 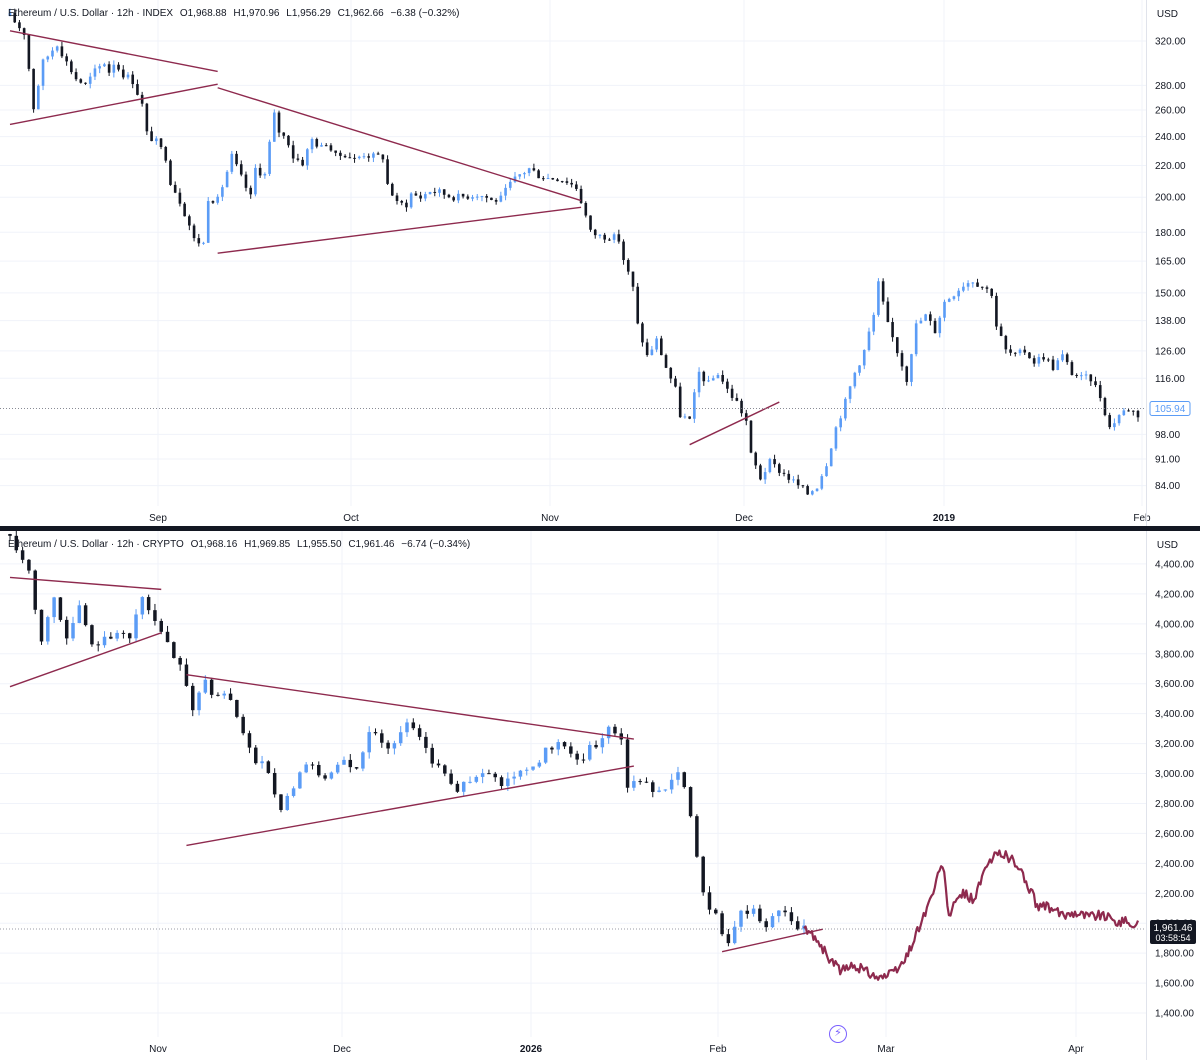 What do you see at coordinates (1174, 774) in the screenshot?
I see `price-tick-label: 3,000.00` at bounding box center [1174, 774].